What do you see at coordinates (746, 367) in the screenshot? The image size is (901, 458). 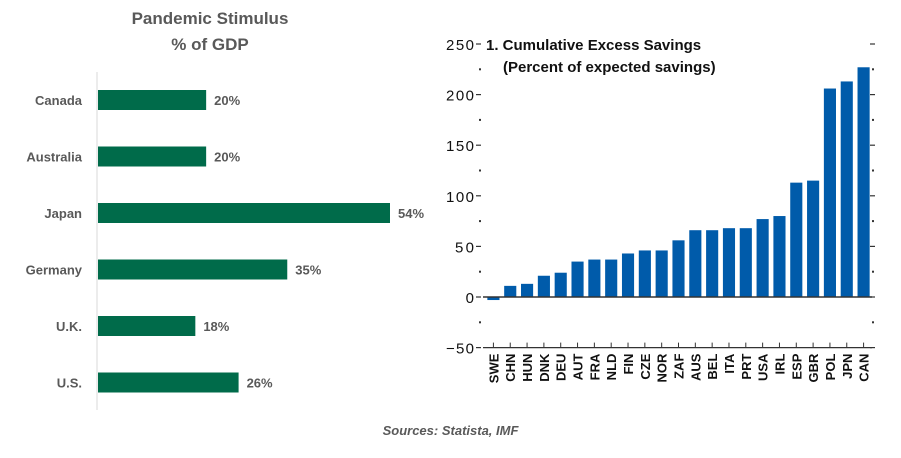 I see `x-tick-label: PRT` at bounding box center [746, 367].